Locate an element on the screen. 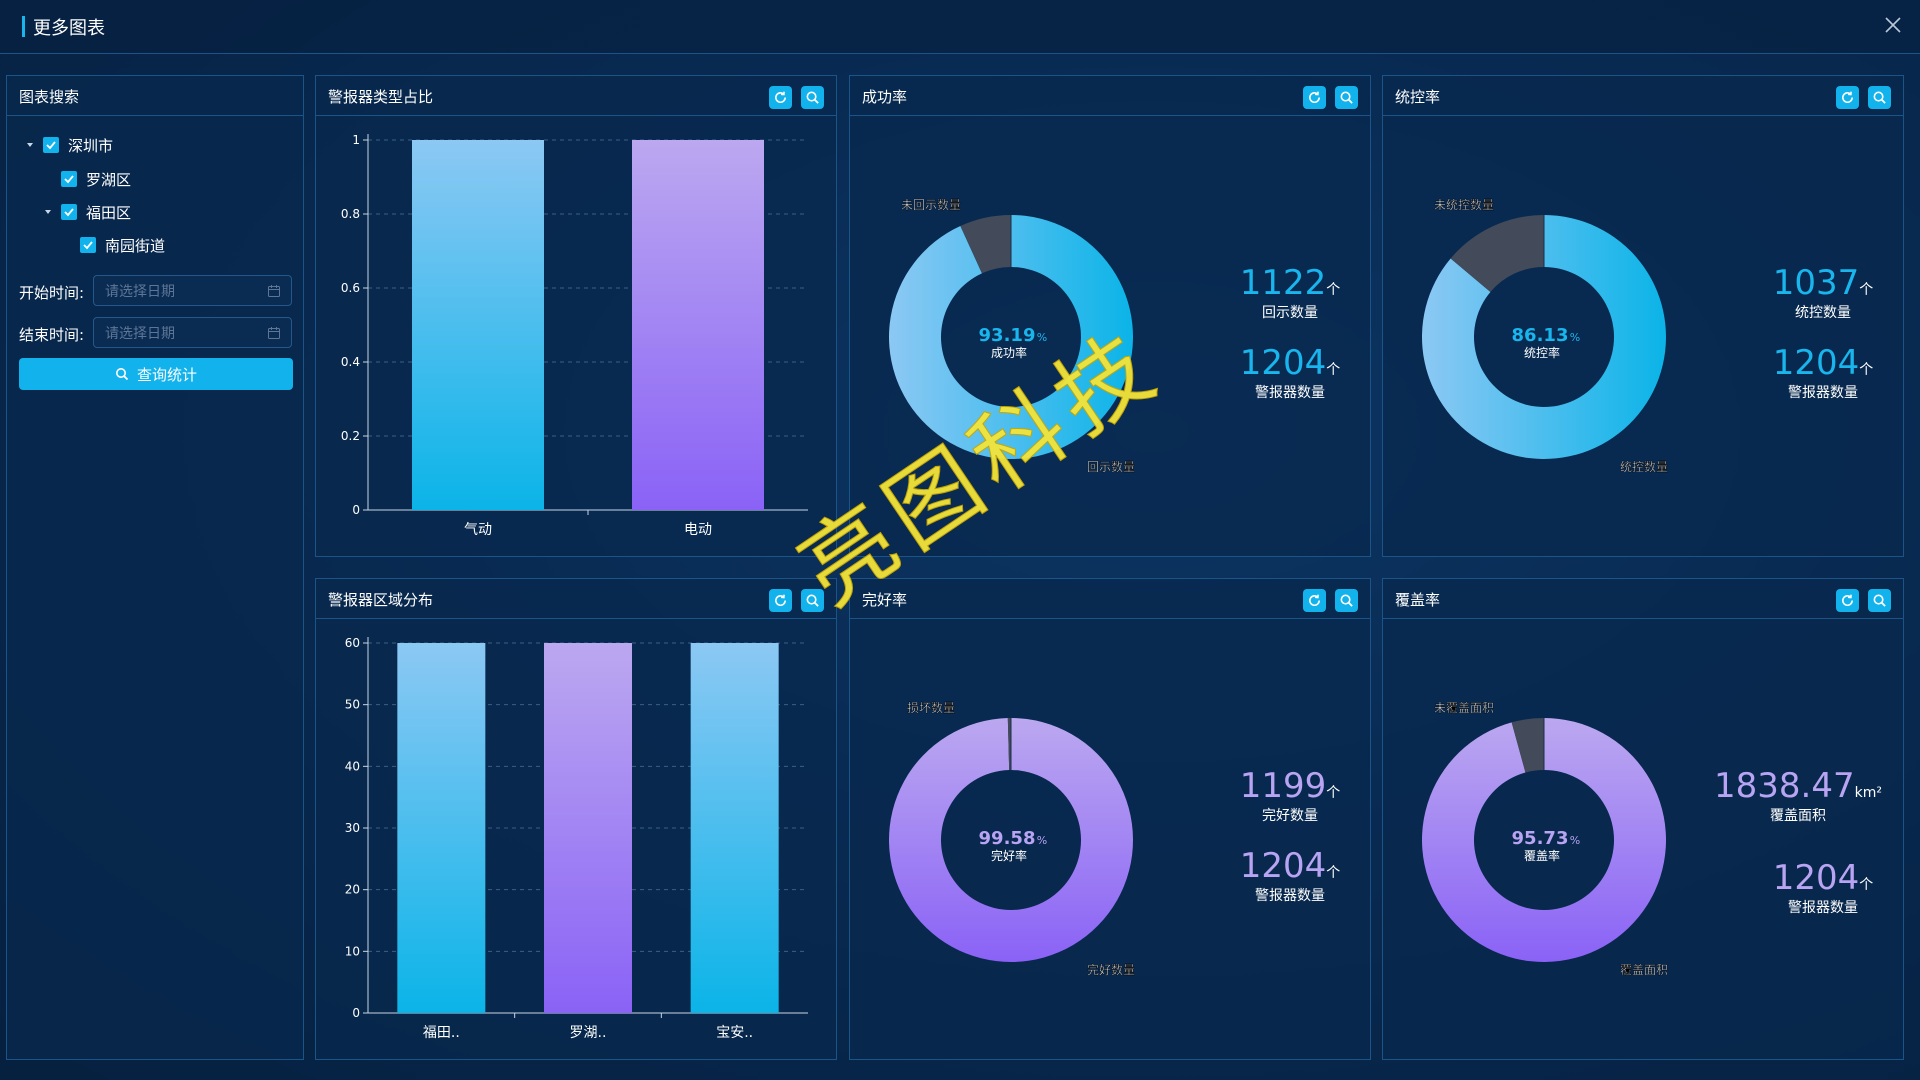  y-tick-label: 50 is located at coordinates (352, 705).